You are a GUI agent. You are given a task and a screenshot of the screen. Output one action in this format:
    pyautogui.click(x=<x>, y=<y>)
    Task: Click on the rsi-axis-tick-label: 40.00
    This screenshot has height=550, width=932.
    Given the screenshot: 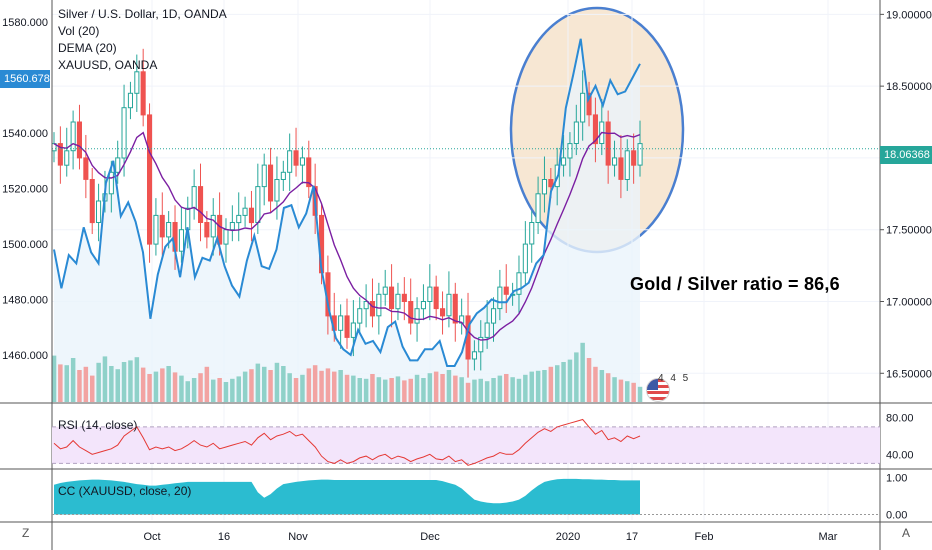 What is the action you would take?
    pyautogui.click(x=900, y=455)
    